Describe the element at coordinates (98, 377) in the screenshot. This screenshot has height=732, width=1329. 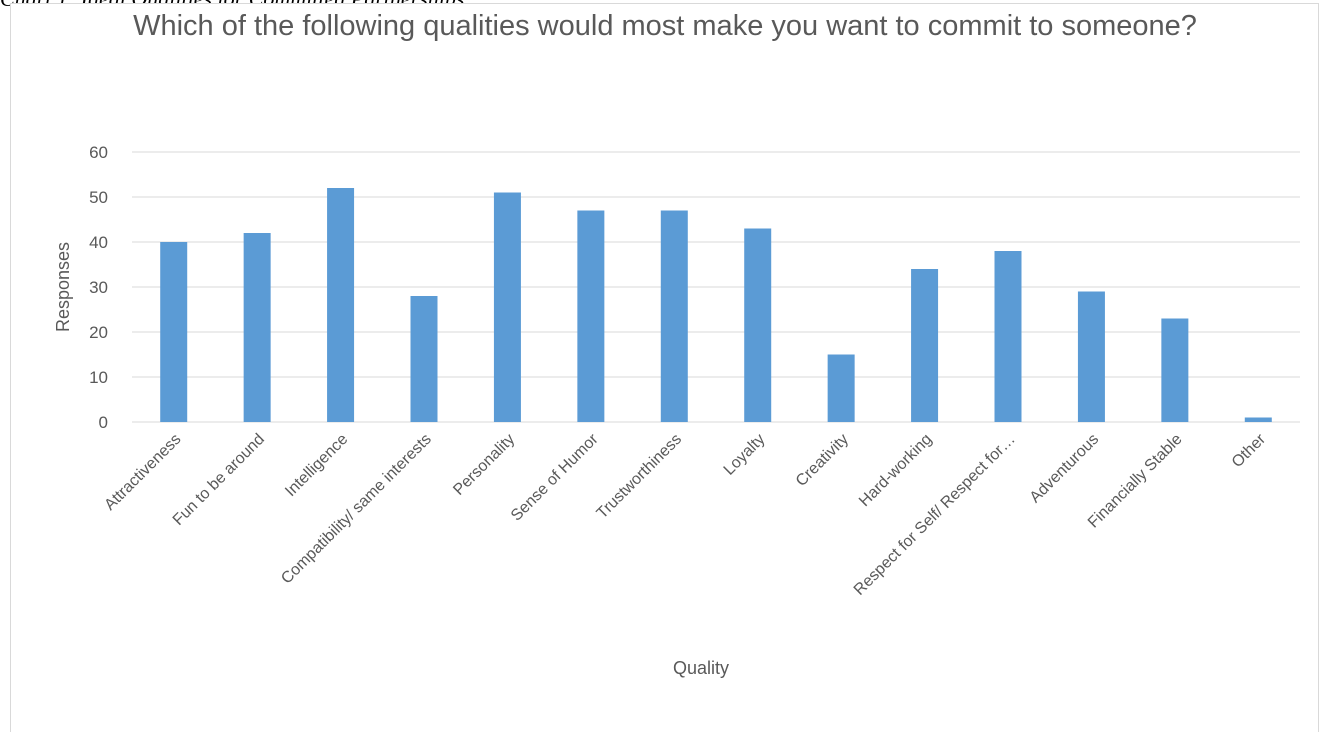
I see `y-tick-label: 10` at that location.